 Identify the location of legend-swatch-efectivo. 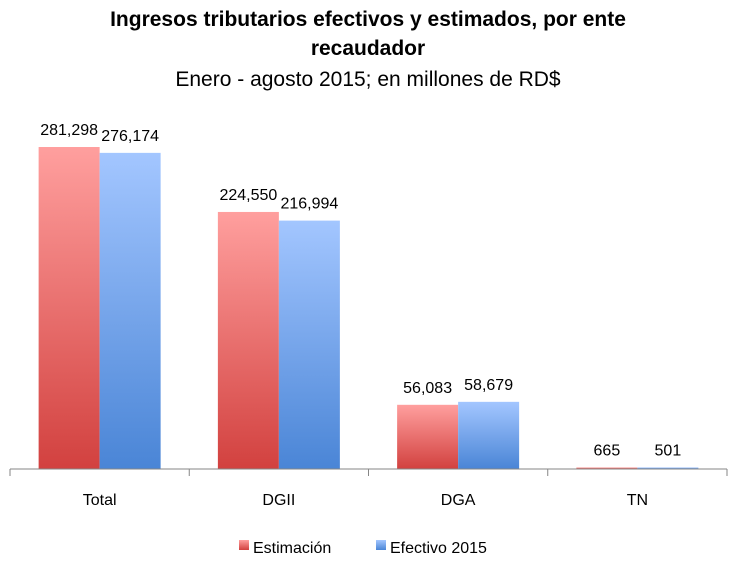
(381, 545).